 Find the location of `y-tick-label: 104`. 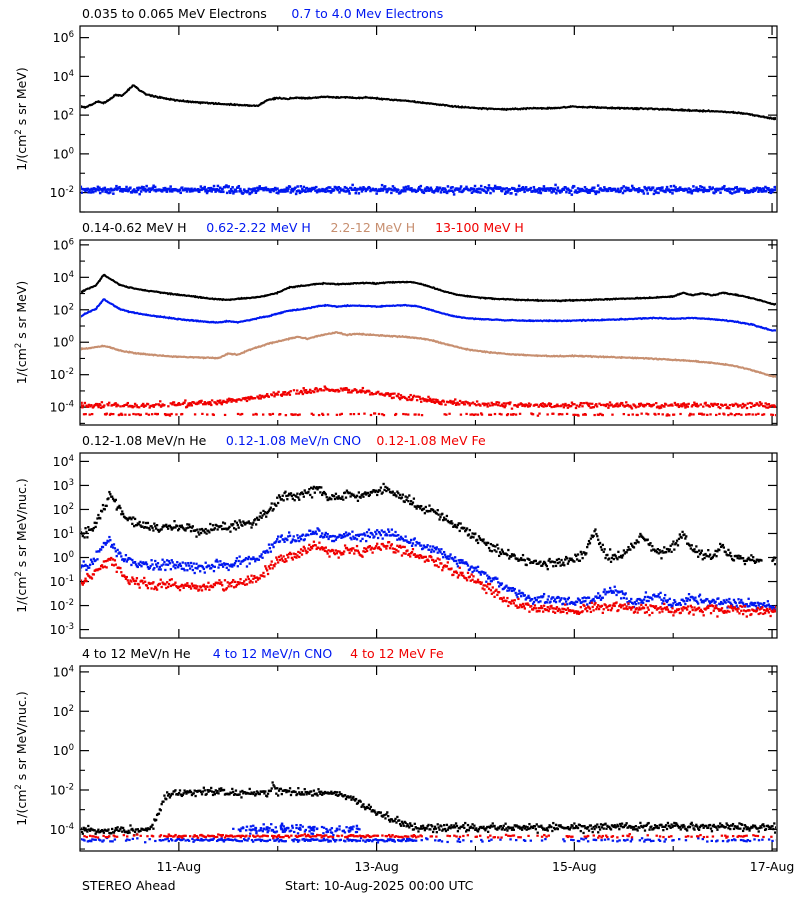

y-tick-label: 104 is located at coordinates (63, 277).